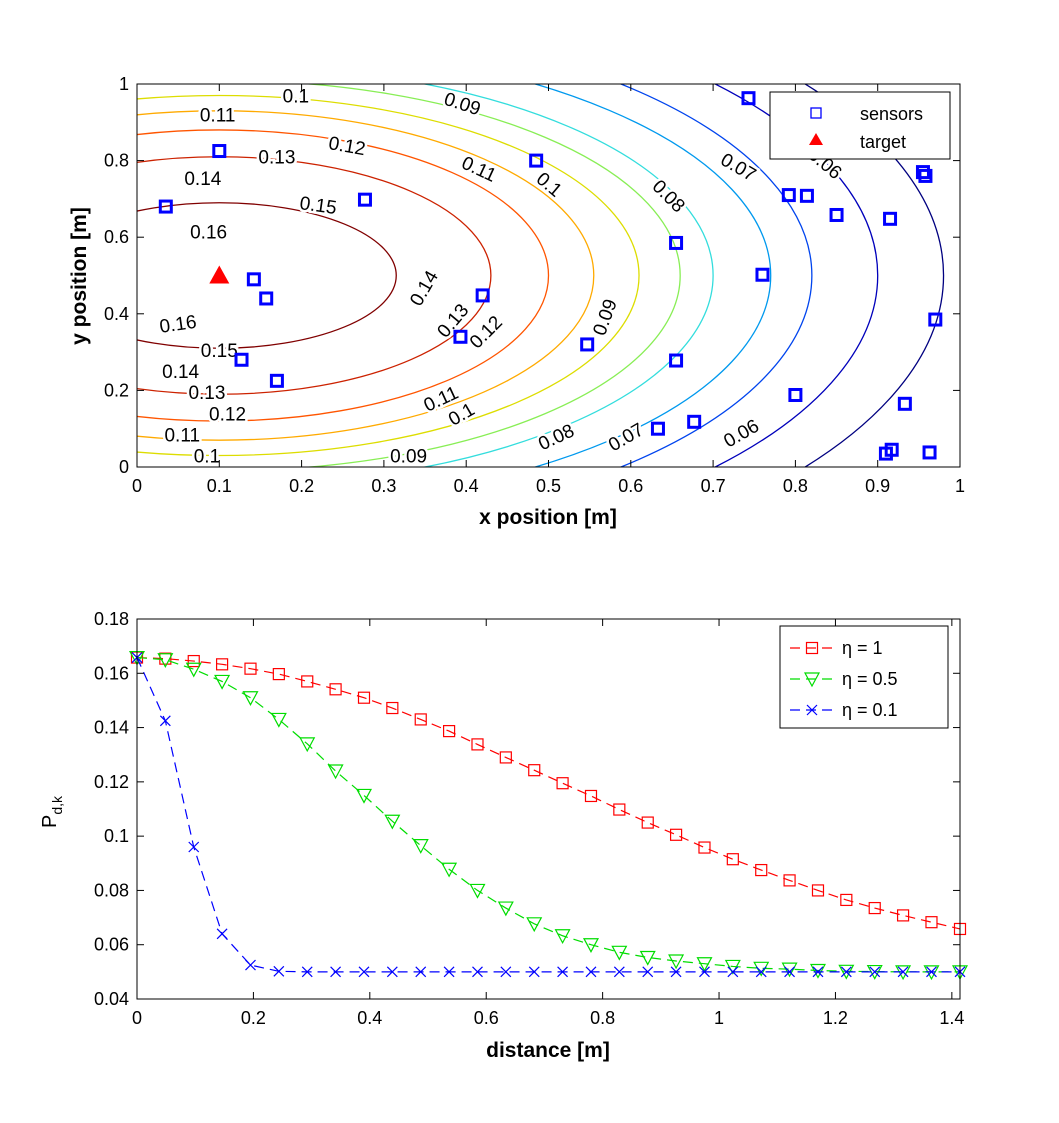 This screenshot has width=1059, height=1123. What do you see at coordinates (202, 179) in the screenshot?
I see `contour-label: 0.14` at bounding box center [202, 179].